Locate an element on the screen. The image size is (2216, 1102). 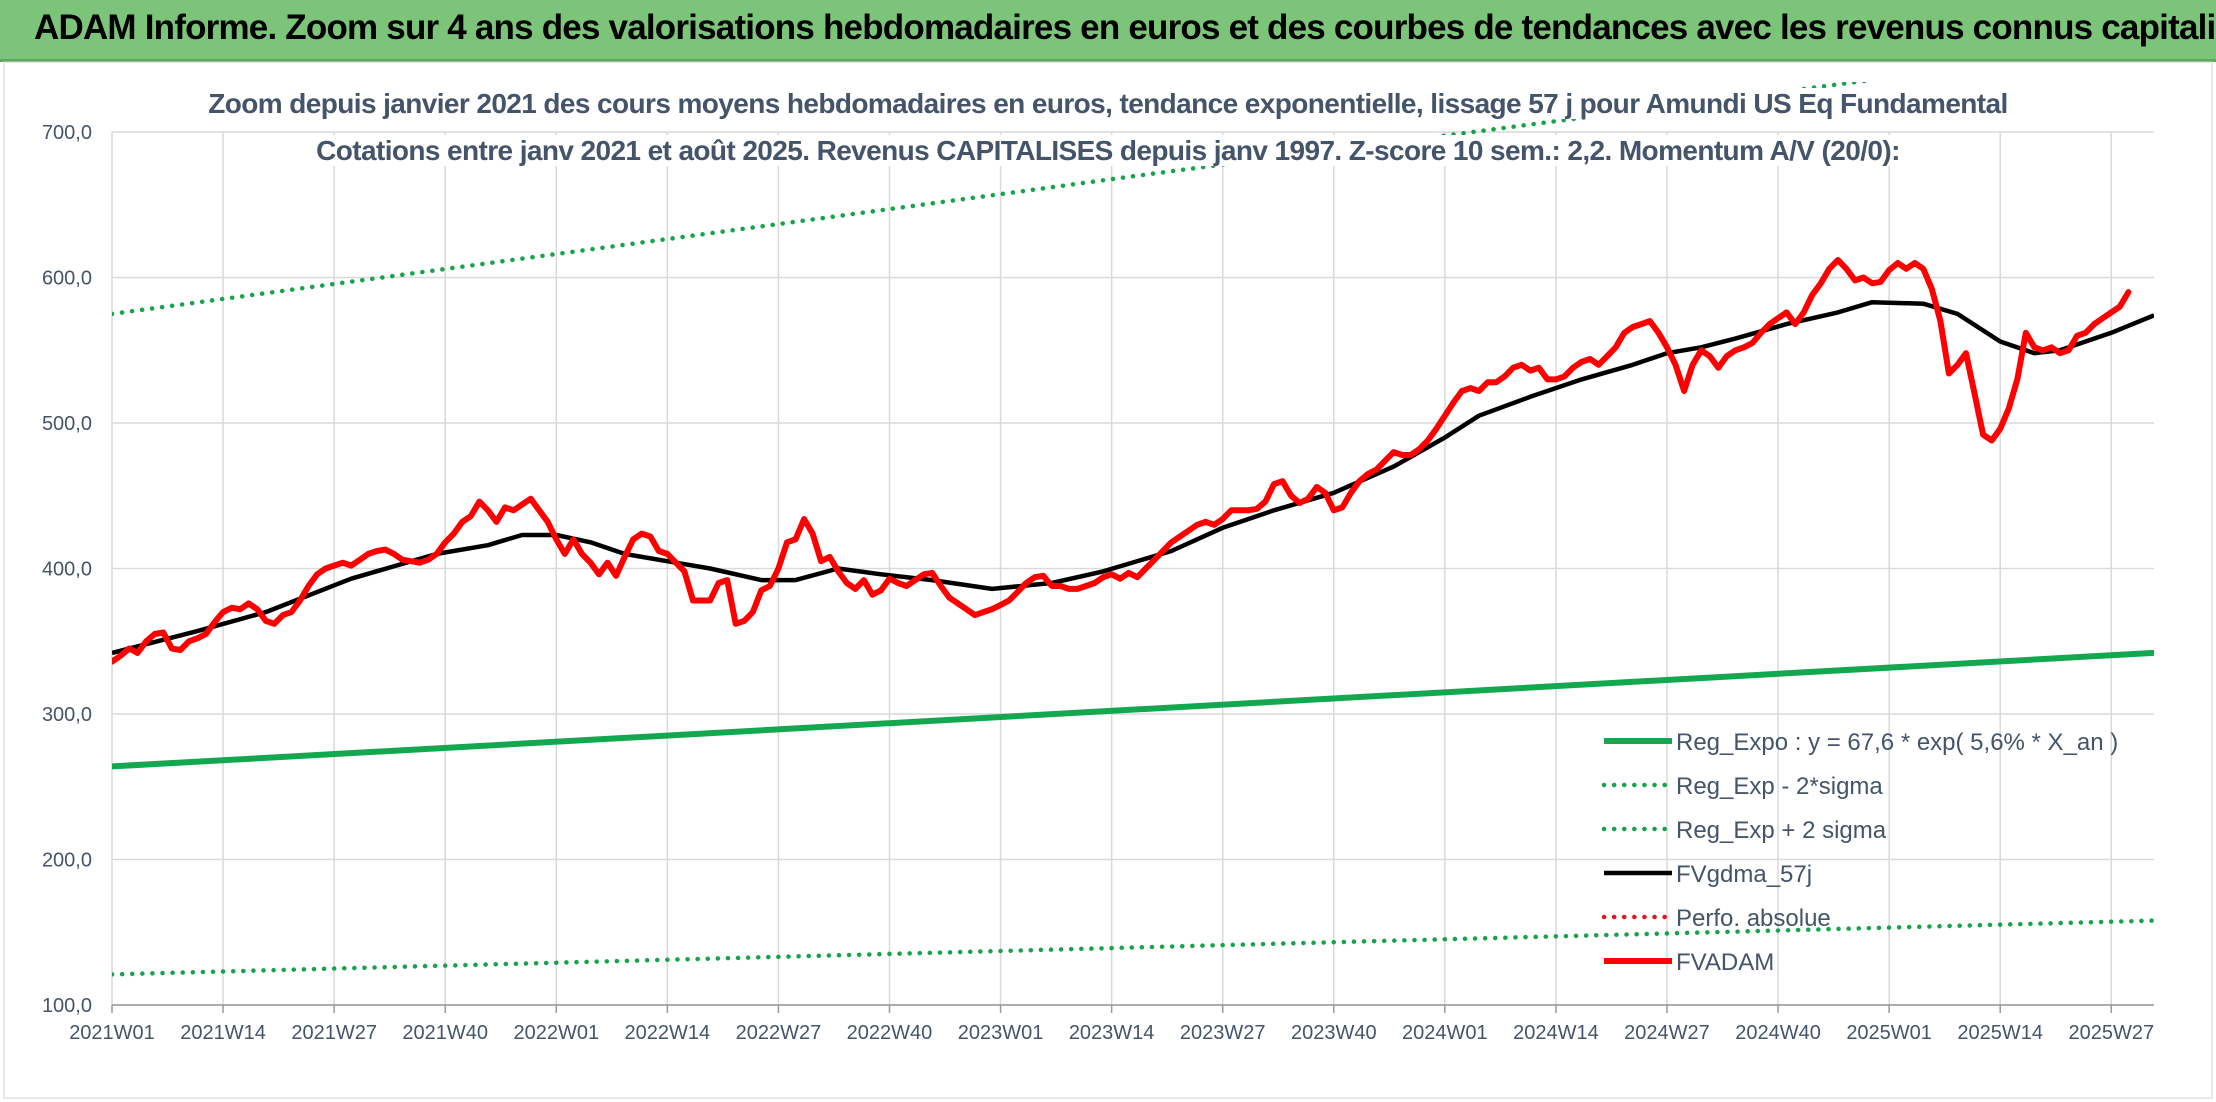
y-tick-label: 200,0 is located at coordinates (67, 861).